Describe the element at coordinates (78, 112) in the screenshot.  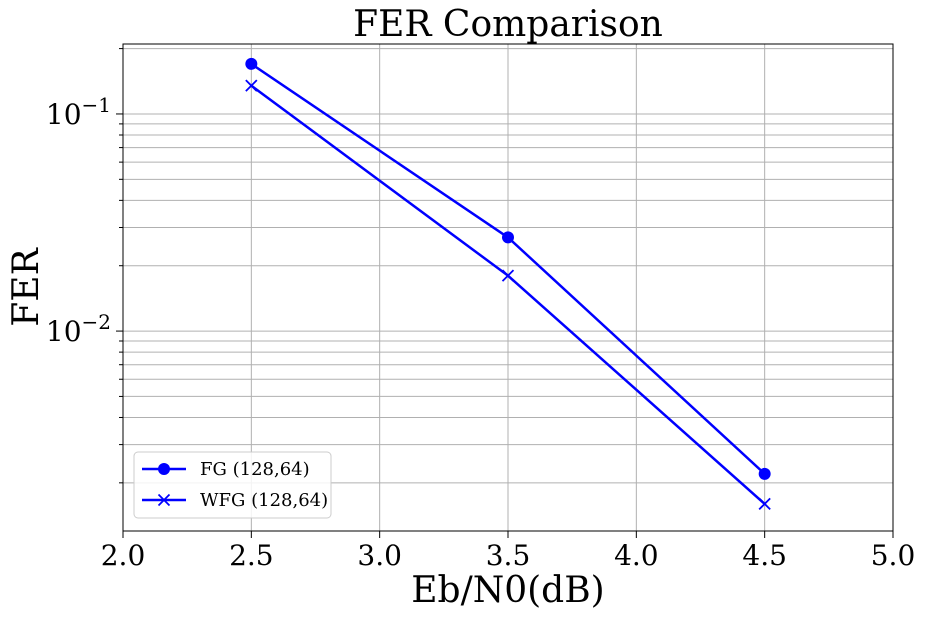
I see `y-tick-label: 10⁻¹` at that location.